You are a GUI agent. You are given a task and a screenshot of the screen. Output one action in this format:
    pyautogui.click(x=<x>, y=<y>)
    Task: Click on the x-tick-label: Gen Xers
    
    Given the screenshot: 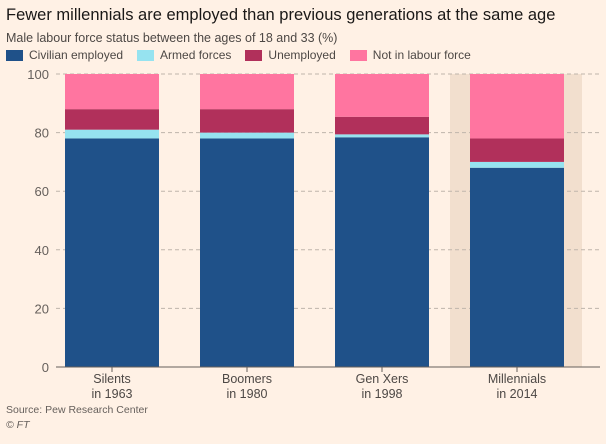 What is the action you would take?
    pyautogui.click(x=382, y=379)
    